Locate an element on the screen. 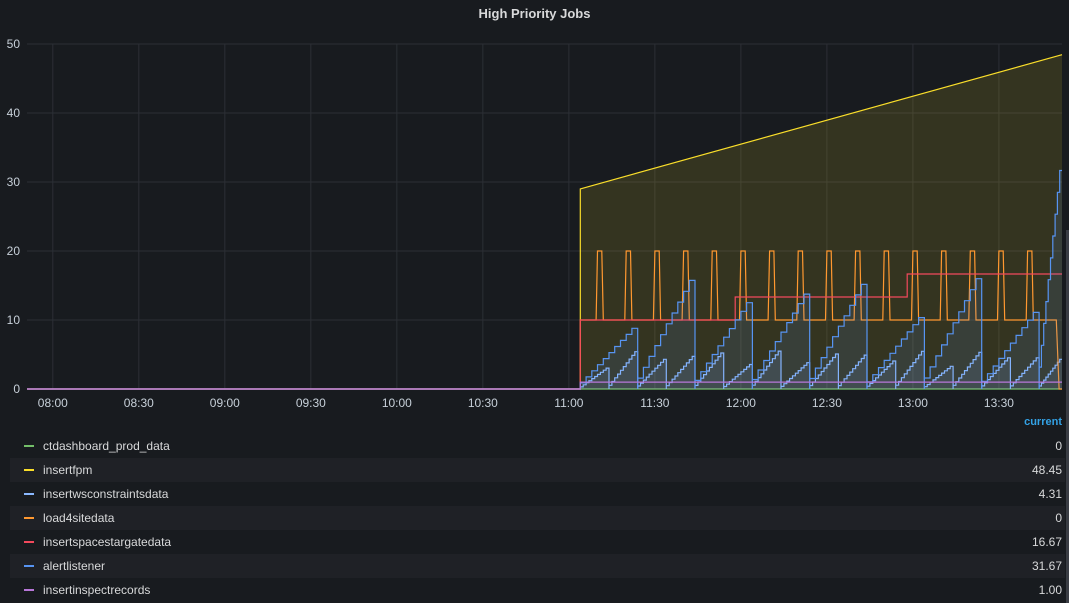 The image size is (1069, 603). panel-title: High Priority Jobs is located at coordinates (534, 13).